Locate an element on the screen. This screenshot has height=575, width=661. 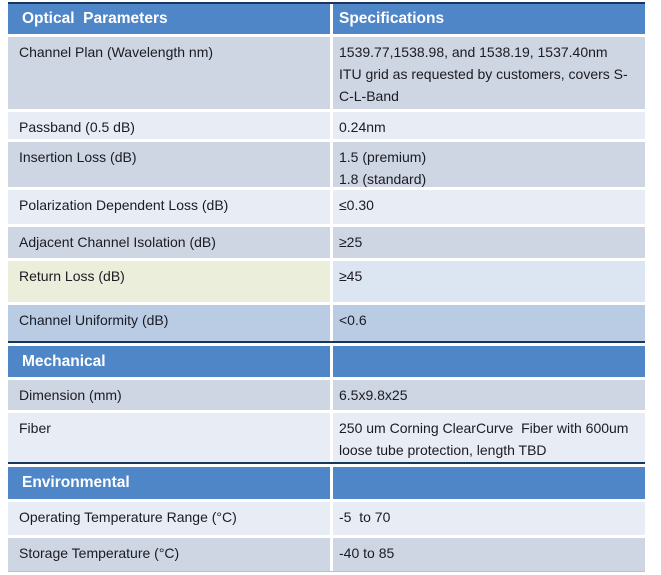
table-row-channel-uniformity: Channel Uniformity (dB) <0.6 is located at coordinates (326, 324).